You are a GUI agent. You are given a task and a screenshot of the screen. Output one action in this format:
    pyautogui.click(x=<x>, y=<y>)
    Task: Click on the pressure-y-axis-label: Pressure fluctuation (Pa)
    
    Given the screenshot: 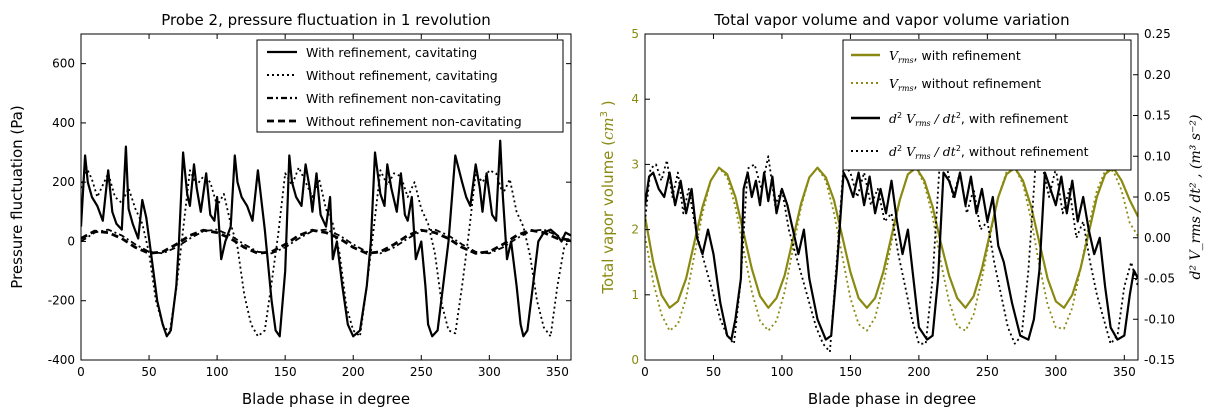 What is the action you would take?
    pyautogui.click(x=17, y=196)
    